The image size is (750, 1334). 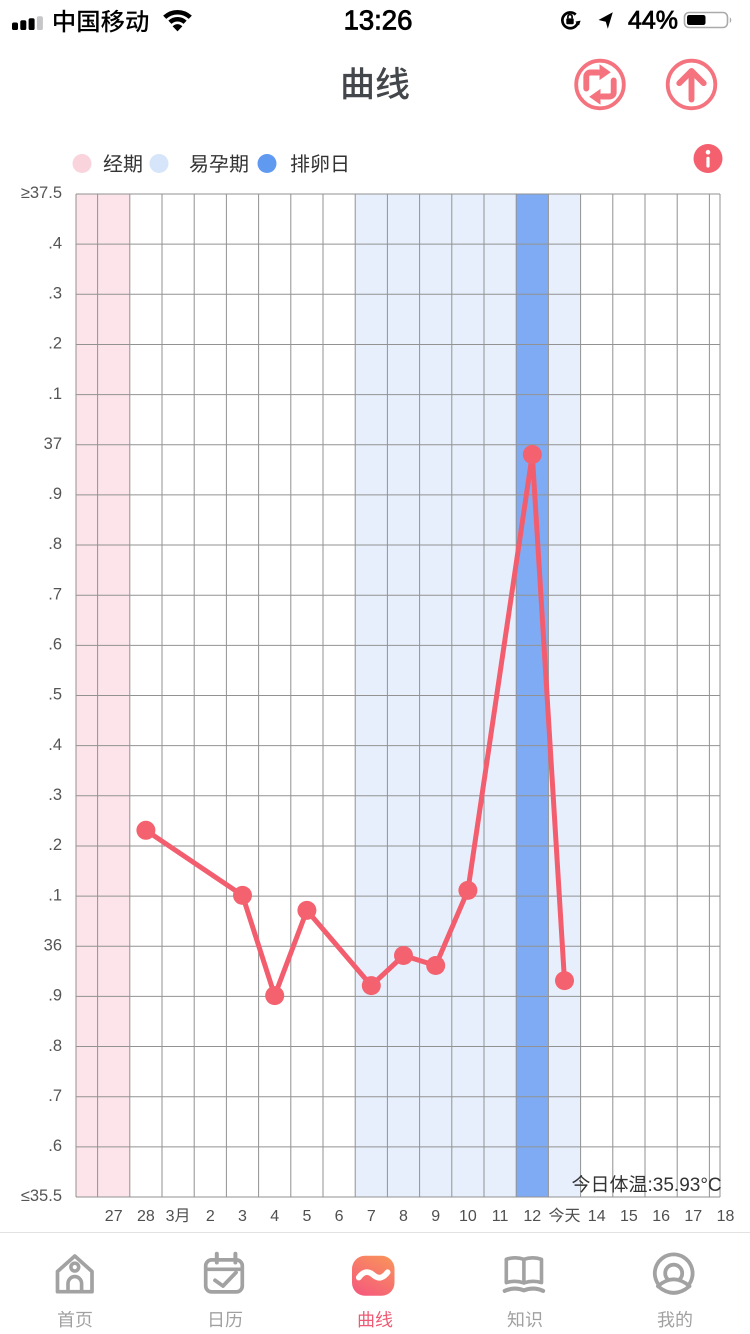 I want to click on svg-text: 9, so click(x=435, y=1216).